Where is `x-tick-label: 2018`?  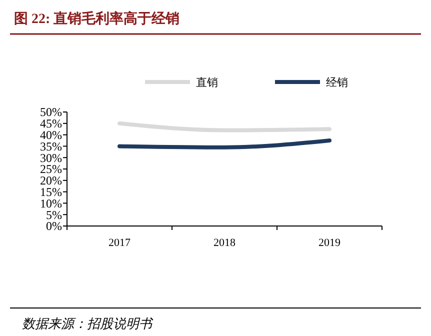
x-tick-label: 2018 is located at coordinates (225, 243).